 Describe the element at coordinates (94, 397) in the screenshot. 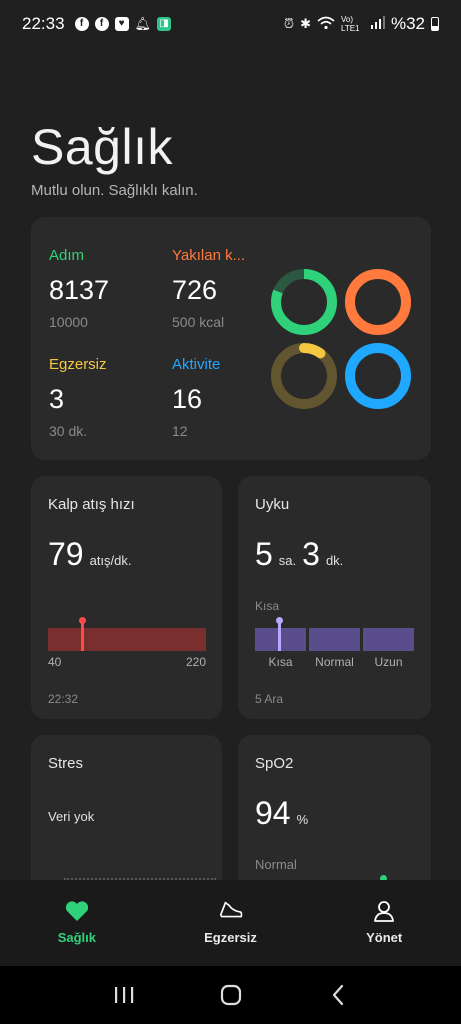

I see `exercise-metric: Egzersiz 3 30 dk.` at that location.